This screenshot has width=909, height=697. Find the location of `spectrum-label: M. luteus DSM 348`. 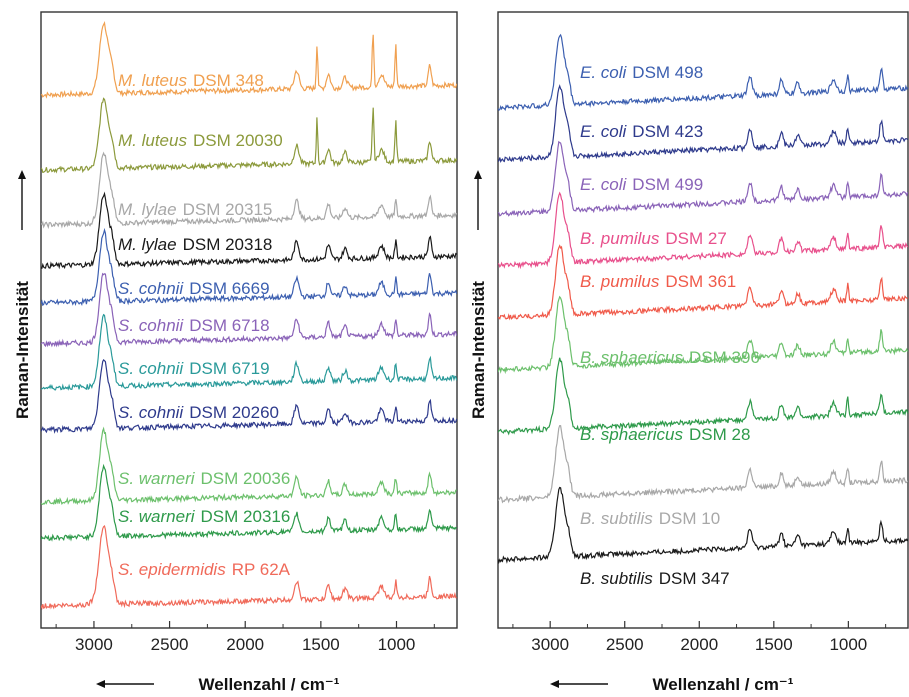

spectrum-label: M. luteus DSM 348 is located at coordinates (191, 80).